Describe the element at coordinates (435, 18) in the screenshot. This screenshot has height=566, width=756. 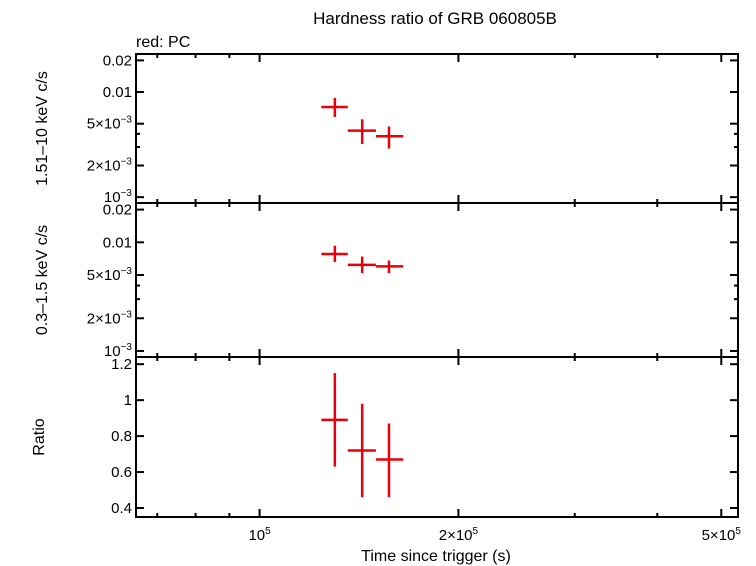
I see `chart-title: Hardness ratio of GRB 060805B` at that location.